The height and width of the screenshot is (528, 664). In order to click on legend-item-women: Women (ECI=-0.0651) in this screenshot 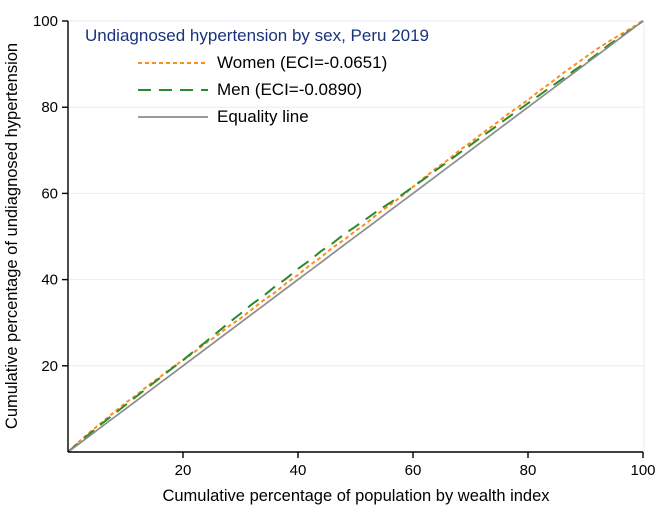, I will do `click(253, 62)`.